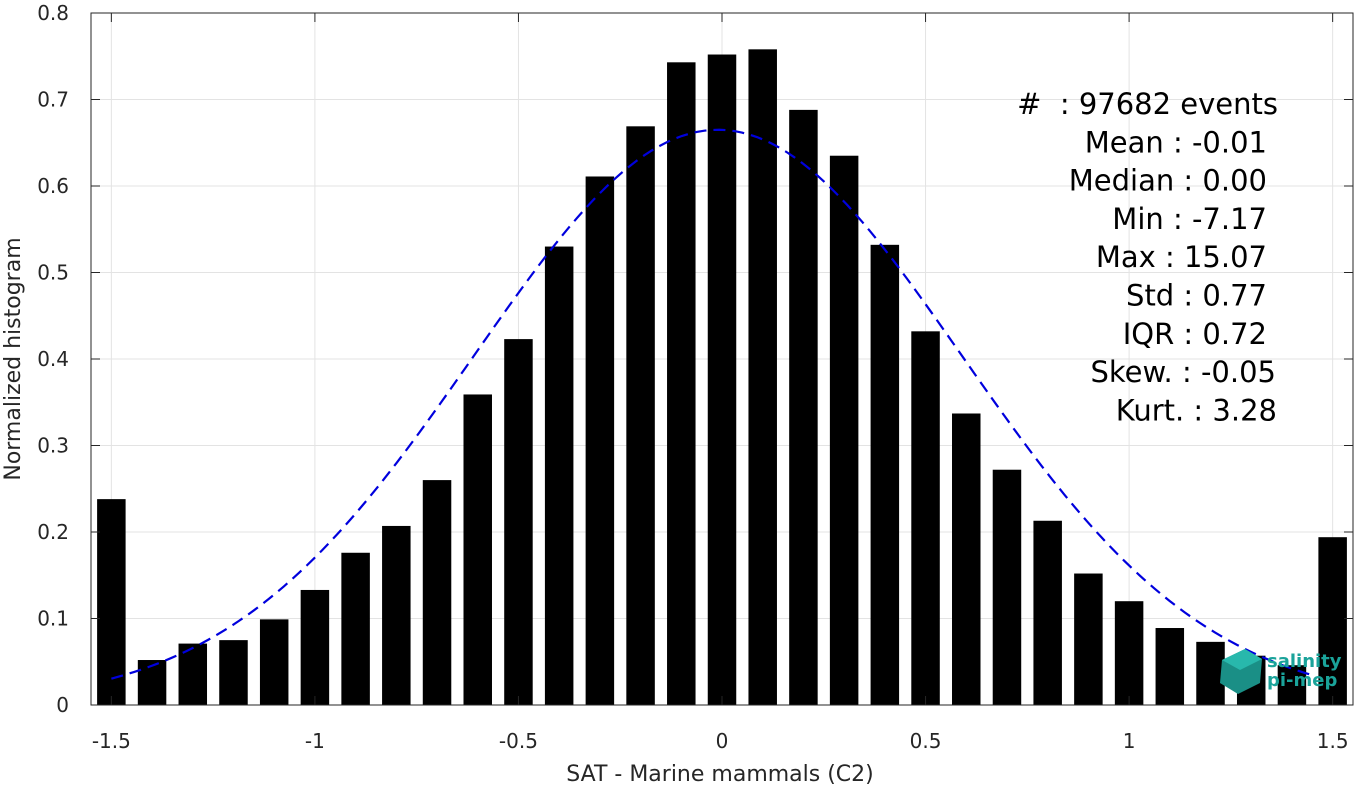 Image resolution: width=1367 pixels, height=785 pixels. What do you see at coordinates (53, 186) in the screenshot?
I see `y-tick-label: 0.6` at bounding box center [53, 186].